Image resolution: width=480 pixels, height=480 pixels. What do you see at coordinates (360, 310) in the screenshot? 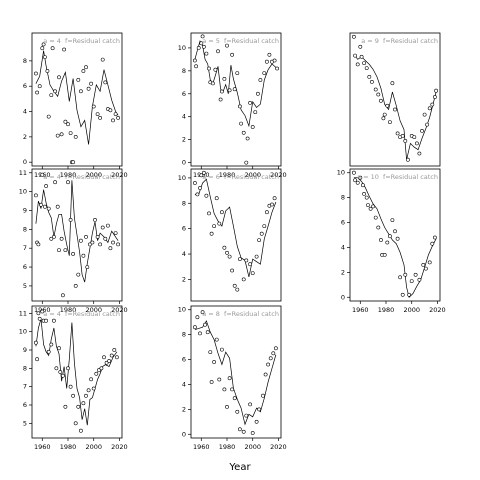
I see `x-tick-label: 1960` at bounding box center [360, 310].